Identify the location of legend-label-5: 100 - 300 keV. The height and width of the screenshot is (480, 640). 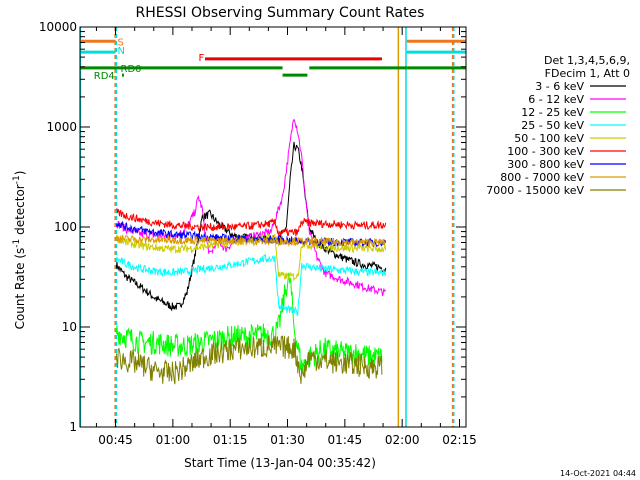
(545, 151).